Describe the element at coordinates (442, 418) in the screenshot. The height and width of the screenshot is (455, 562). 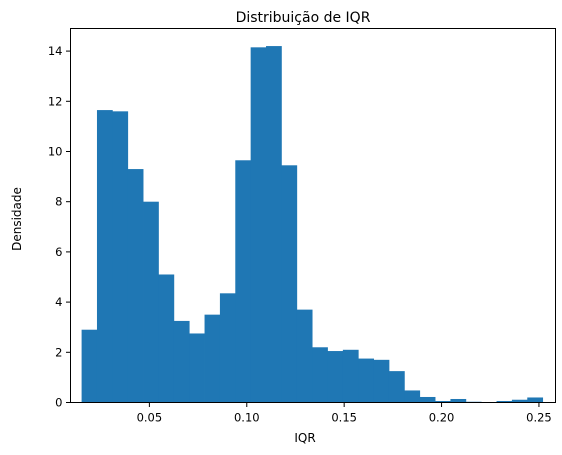
I see `x-tick-label: 0.20` at that location.